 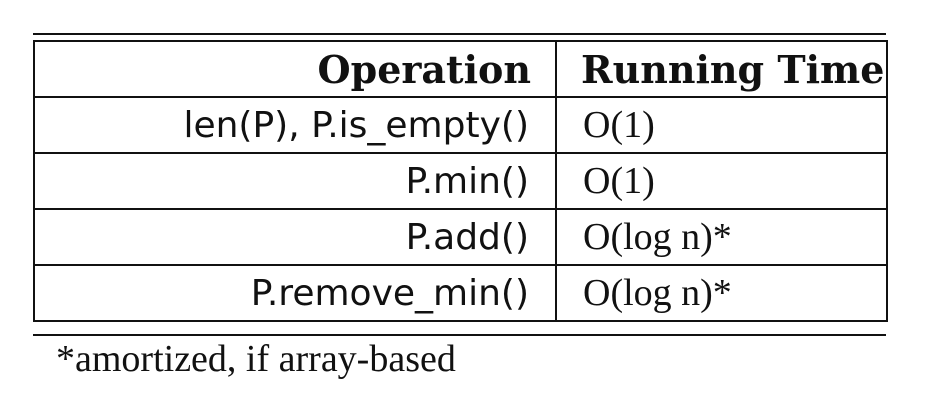 I want to click on operation-cell: P.min(), so click(x=295, y=181).